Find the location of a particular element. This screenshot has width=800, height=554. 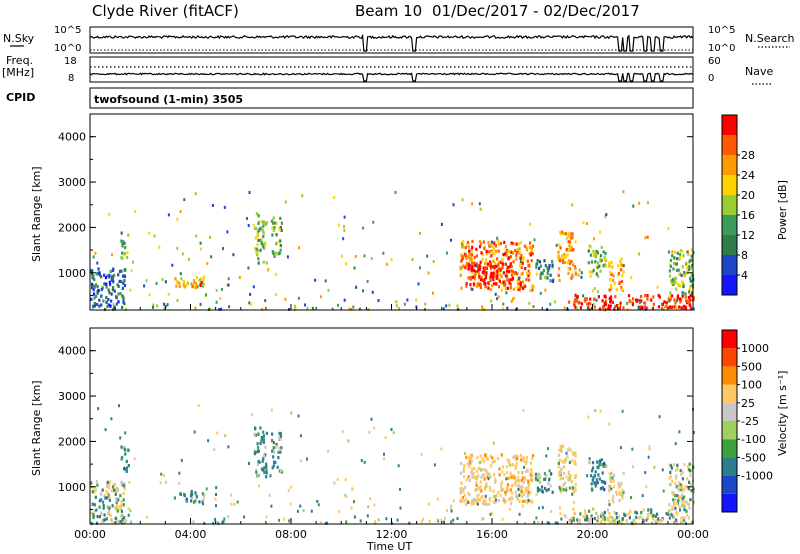

colorbar-tick-label: 12 is located at coordinates (748, 235).